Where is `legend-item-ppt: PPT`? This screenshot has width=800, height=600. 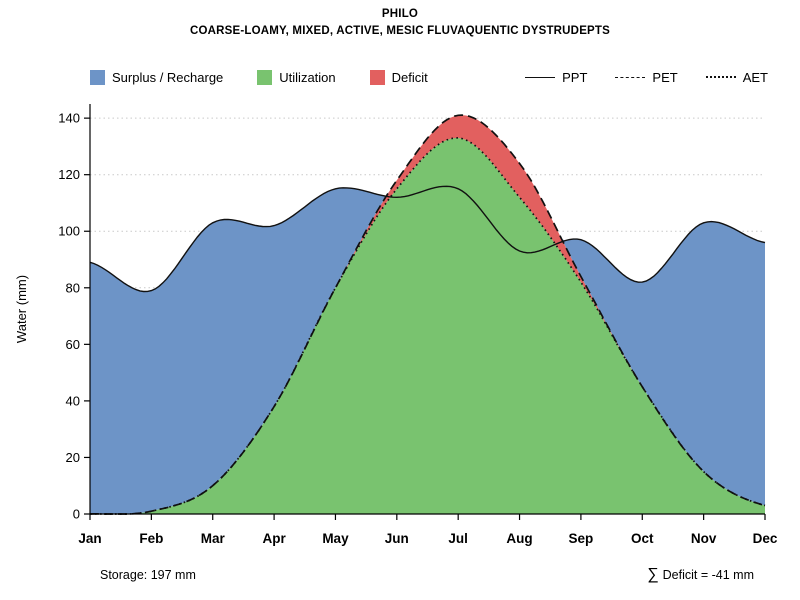
legend-item-ppt: PPT is located at coordinates (556, 77).